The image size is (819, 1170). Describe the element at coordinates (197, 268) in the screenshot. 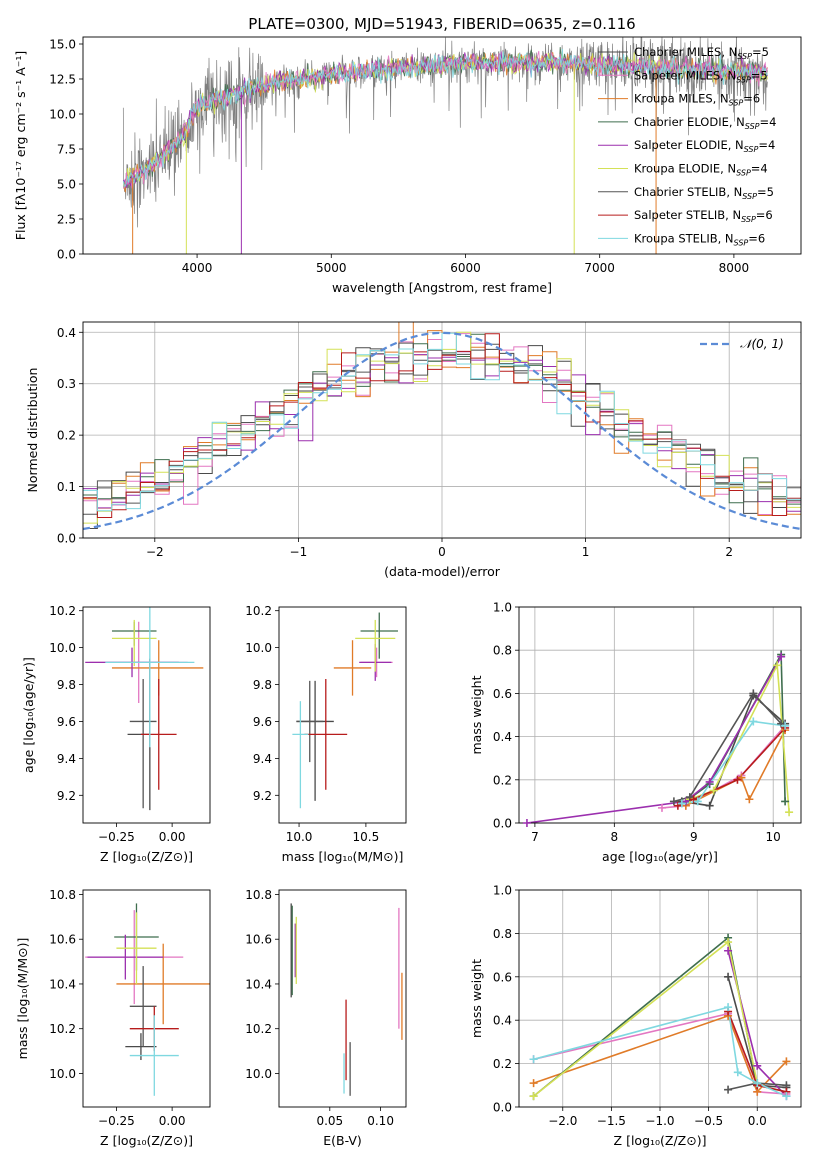

I see `spectrum-xtick-label: 4000` at that location.